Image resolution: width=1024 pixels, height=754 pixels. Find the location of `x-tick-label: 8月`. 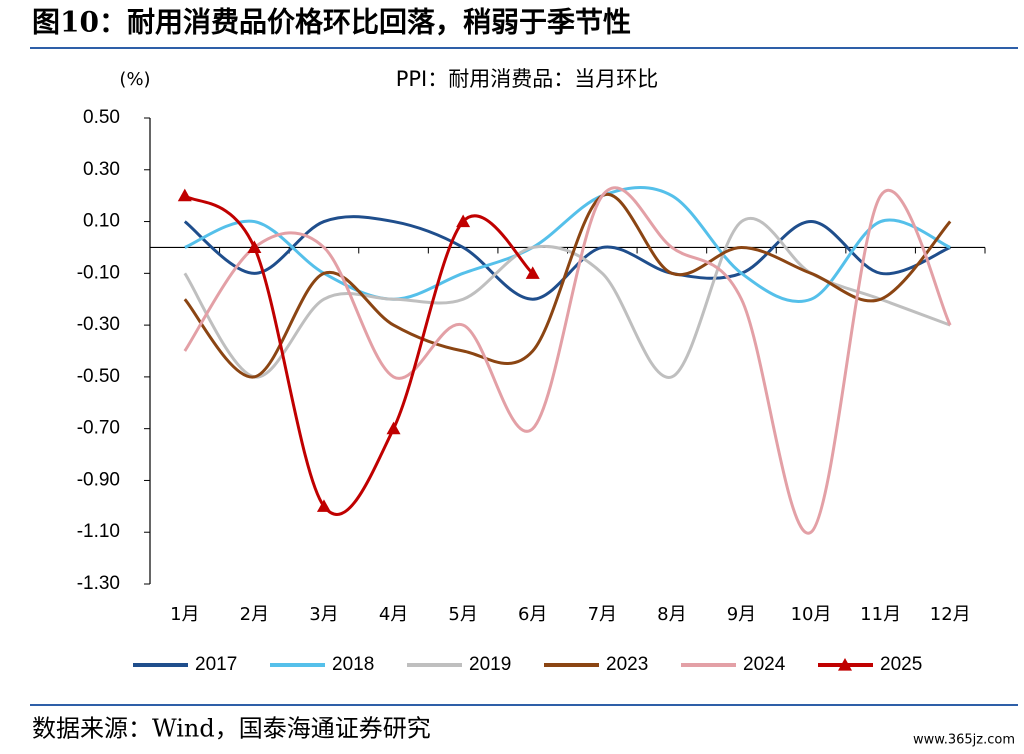

x-tick-label: 8月 is located at coordinates (671, 614).